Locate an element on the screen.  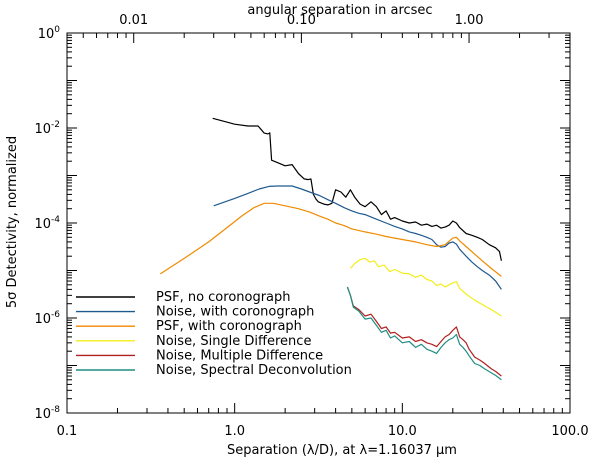
y-tick-label: 10⁻² is located at coordinates (47, 128).